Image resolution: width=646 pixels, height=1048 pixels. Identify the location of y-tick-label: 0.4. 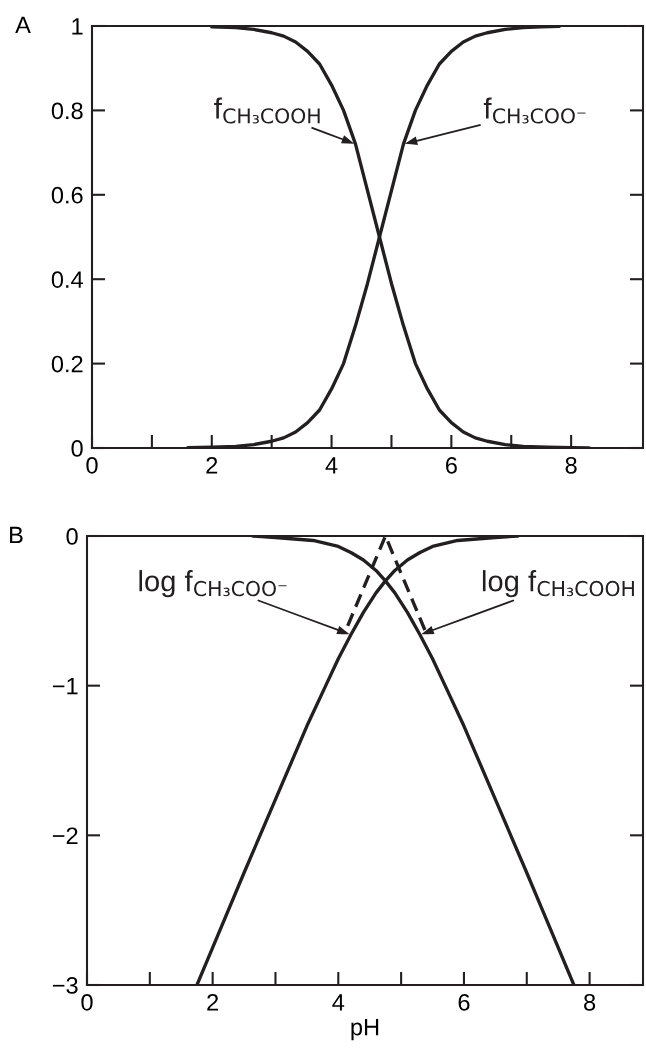
(67, 279).